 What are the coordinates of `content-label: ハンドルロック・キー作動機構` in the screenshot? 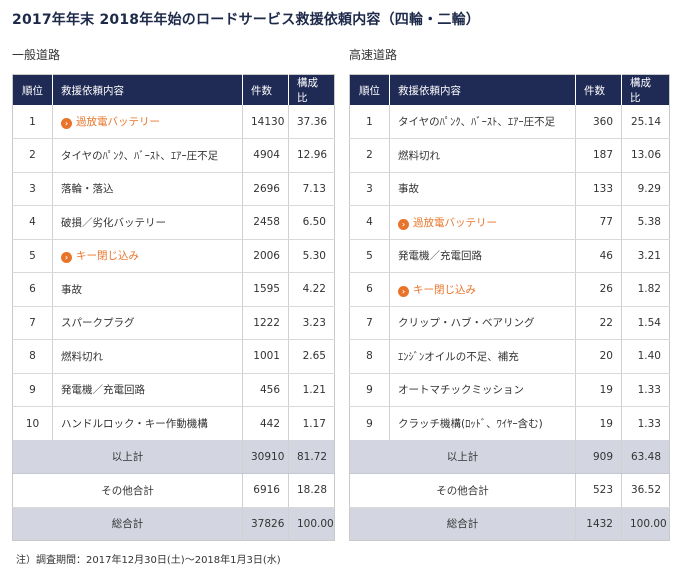 It's located at (134, 424).